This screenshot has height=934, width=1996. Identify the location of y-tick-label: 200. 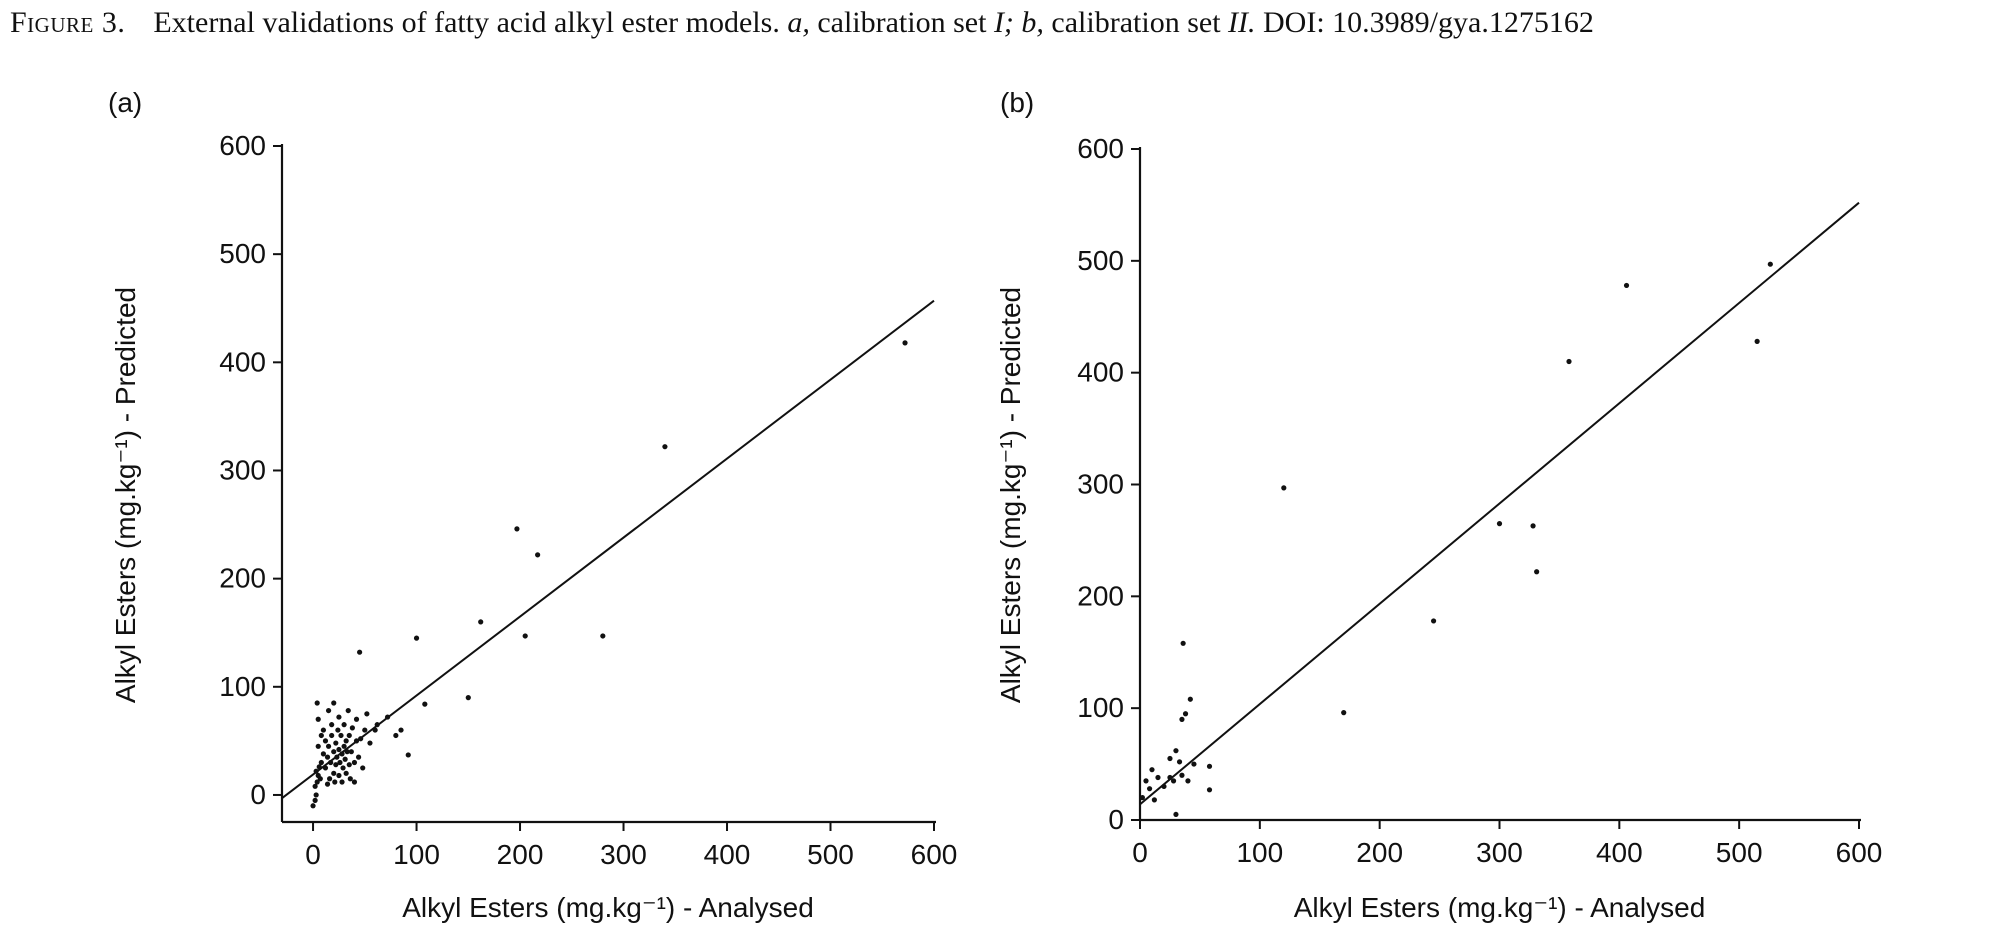
(242, 578).